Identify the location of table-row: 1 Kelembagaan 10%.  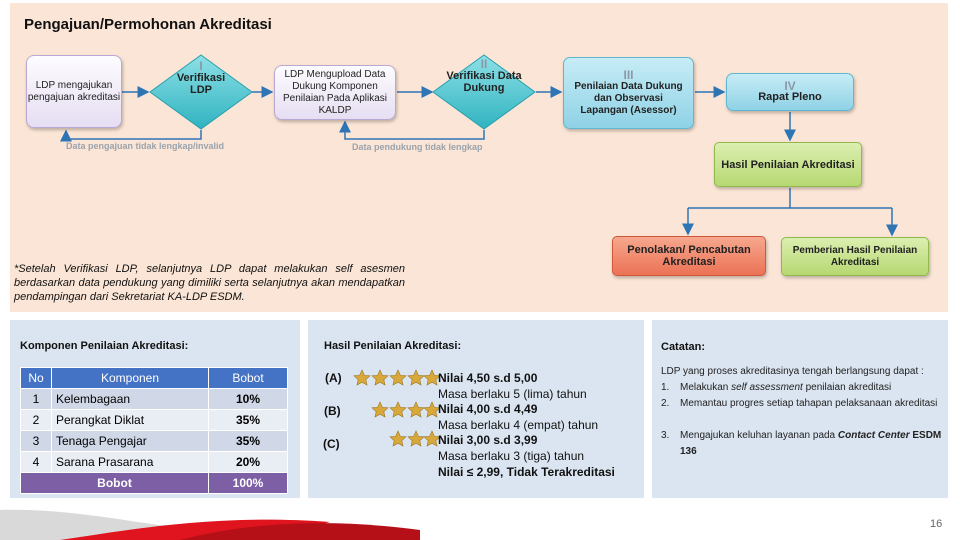
(154, 399).